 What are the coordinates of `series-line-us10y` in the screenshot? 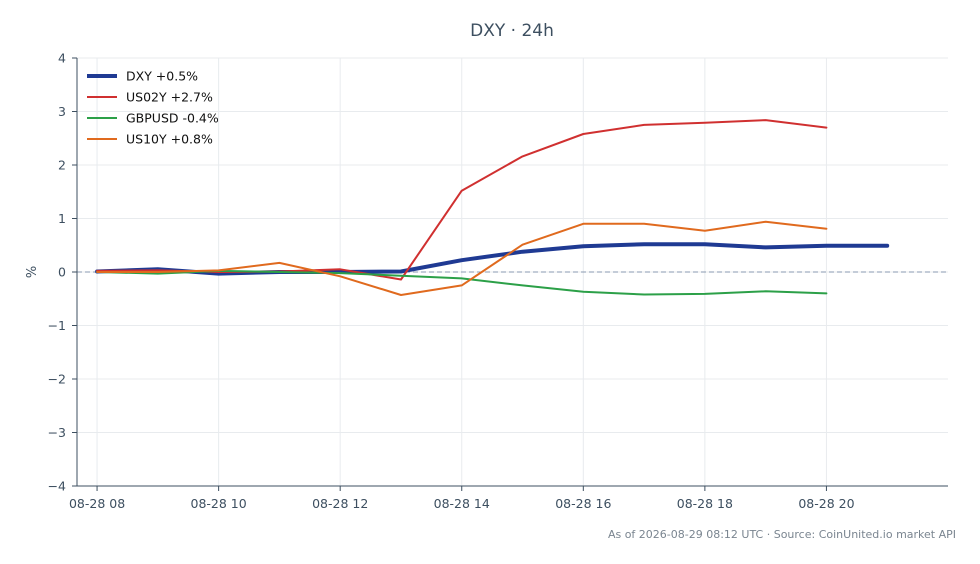 It's located at (462, 258).